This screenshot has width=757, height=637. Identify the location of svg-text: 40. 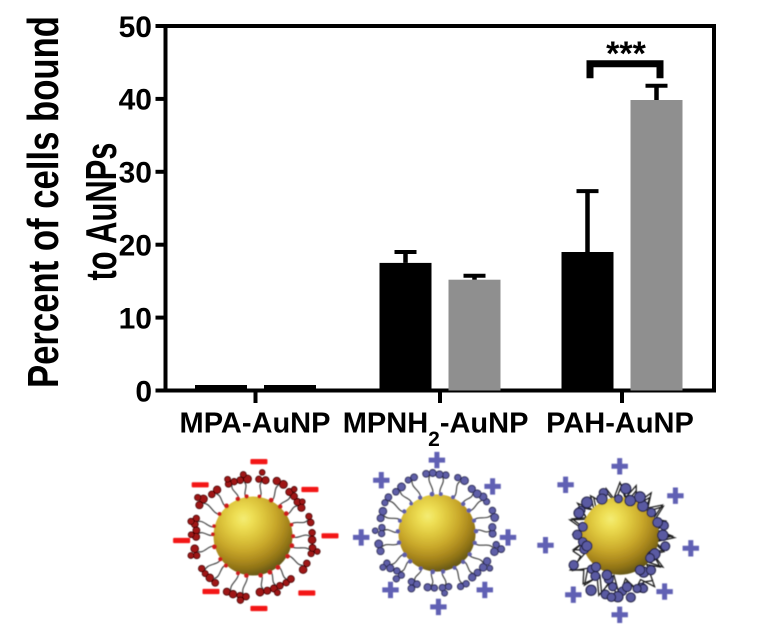
(135, 100).